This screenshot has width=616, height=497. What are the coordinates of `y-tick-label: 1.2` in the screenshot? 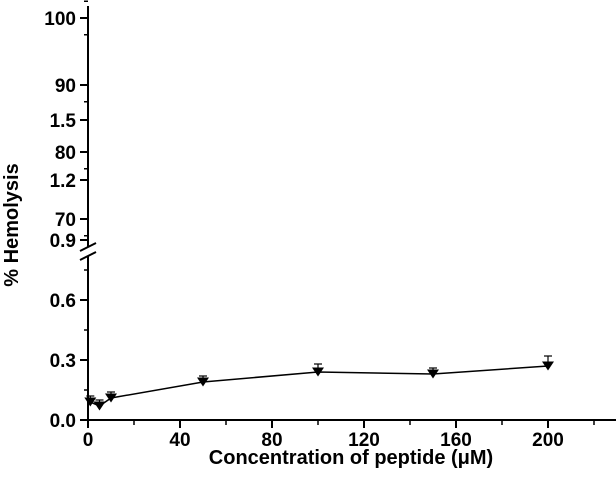 It's located at (63, 181).